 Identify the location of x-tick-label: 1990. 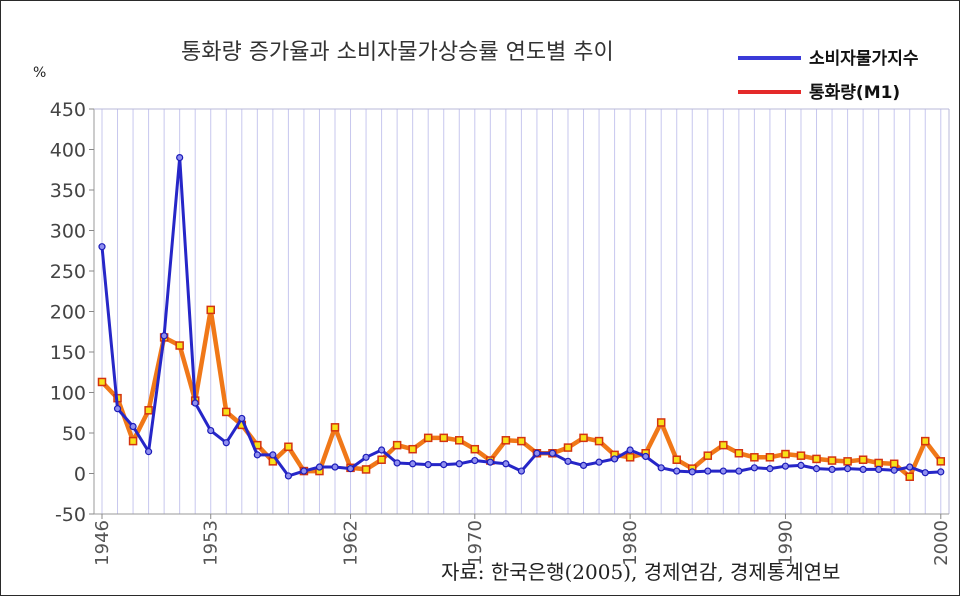
(785, 543).